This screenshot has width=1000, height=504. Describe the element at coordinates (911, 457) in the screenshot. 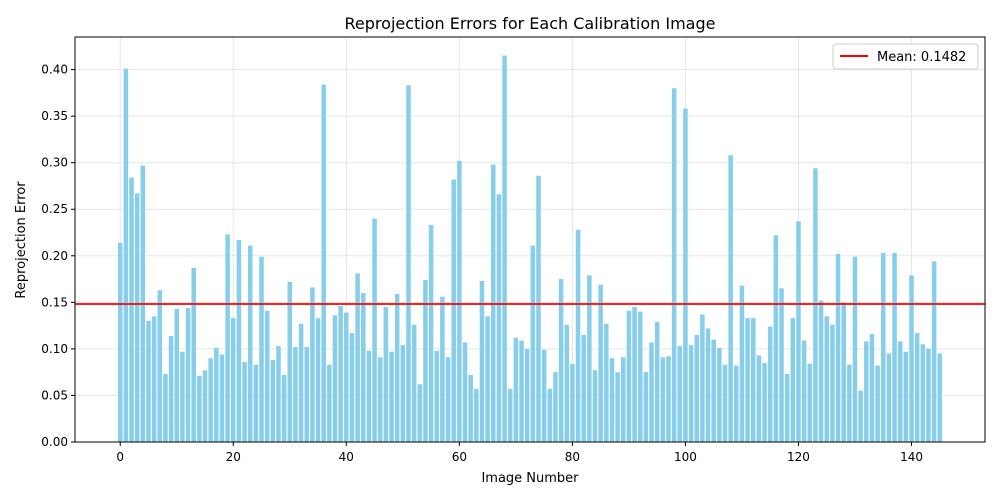

I see `x-tick-label: 140` at that location.